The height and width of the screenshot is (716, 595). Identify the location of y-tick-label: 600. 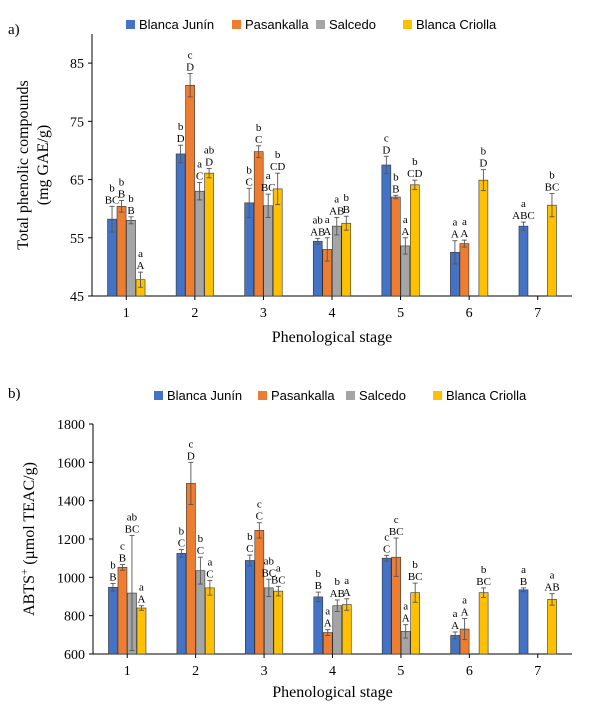
(74, 655).